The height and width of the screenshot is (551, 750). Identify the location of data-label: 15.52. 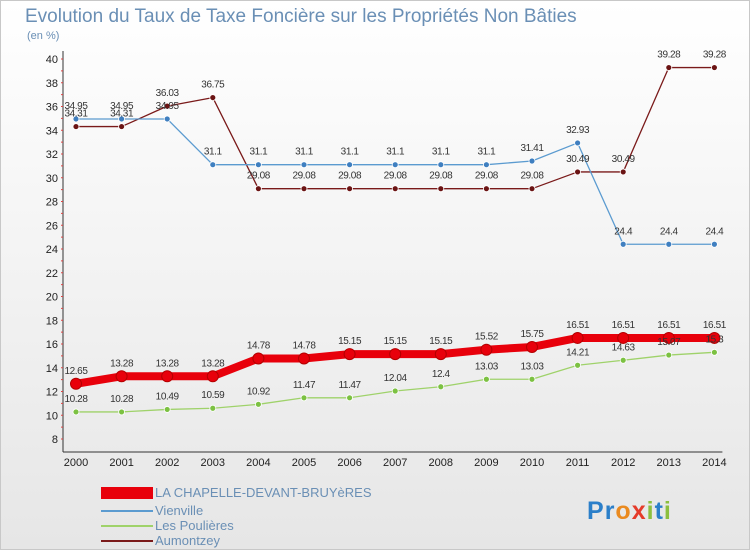
(487, 337).